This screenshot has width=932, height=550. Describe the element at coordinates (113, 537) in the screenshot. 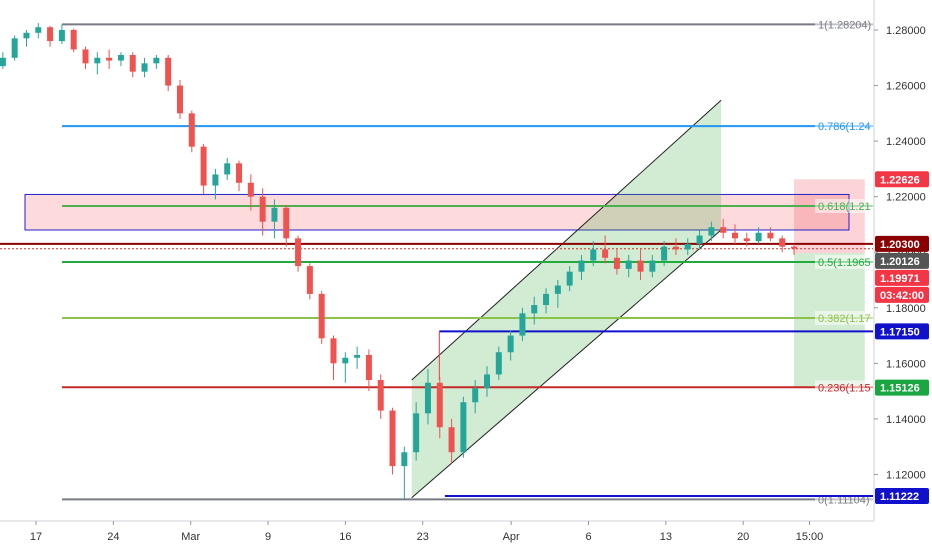

I see `time-tick-label: 24` at that location.